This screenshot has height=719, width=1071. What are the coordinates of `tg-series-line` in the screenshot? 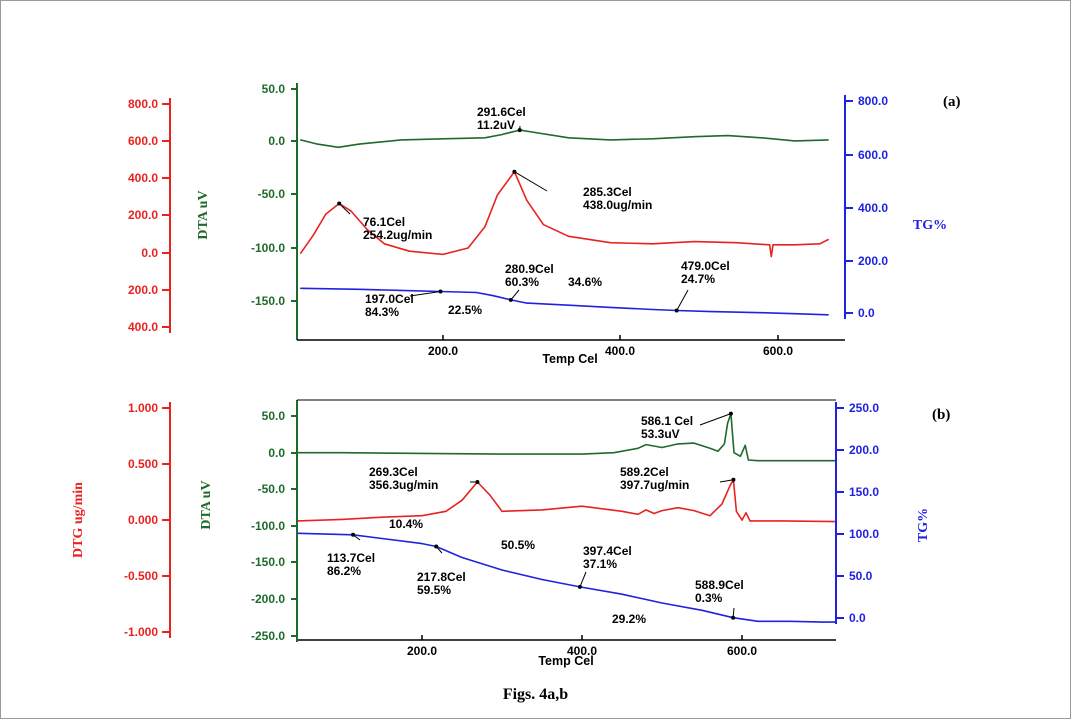 It's located at (566, 577).